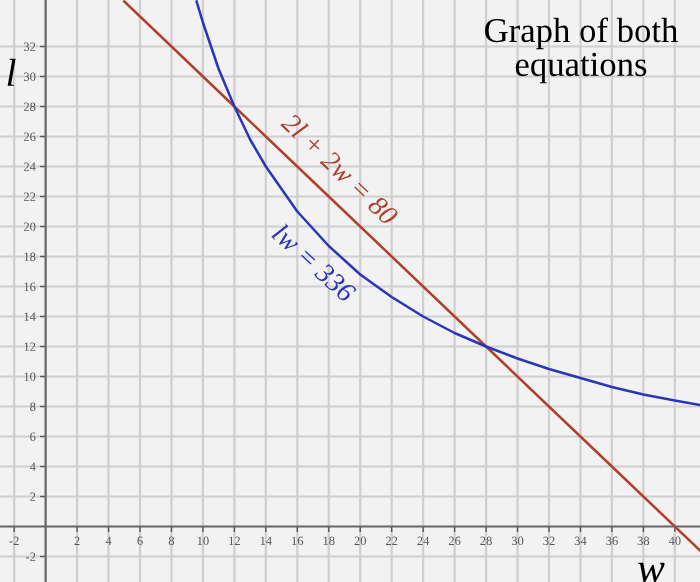 Image resolution: width=700 pixels, height=582 pixels. Describe the element at coordinates (581, 50) in the screenshot. I see `text: Graph of both equations` at that location.